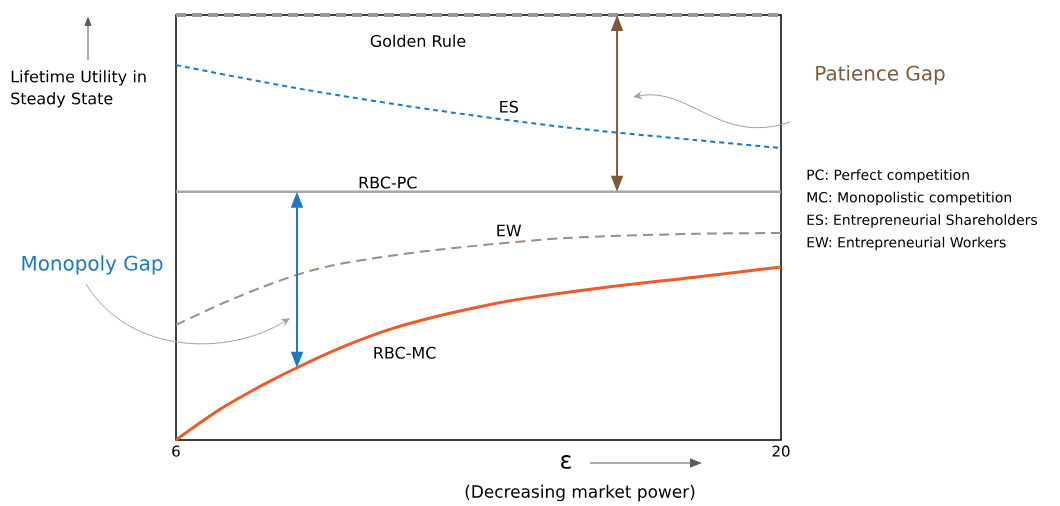  What do you see at coordinates (888, 176) in the screenshot?
I see `text: PC: Perfect competition` at bounding box center [888, 176].